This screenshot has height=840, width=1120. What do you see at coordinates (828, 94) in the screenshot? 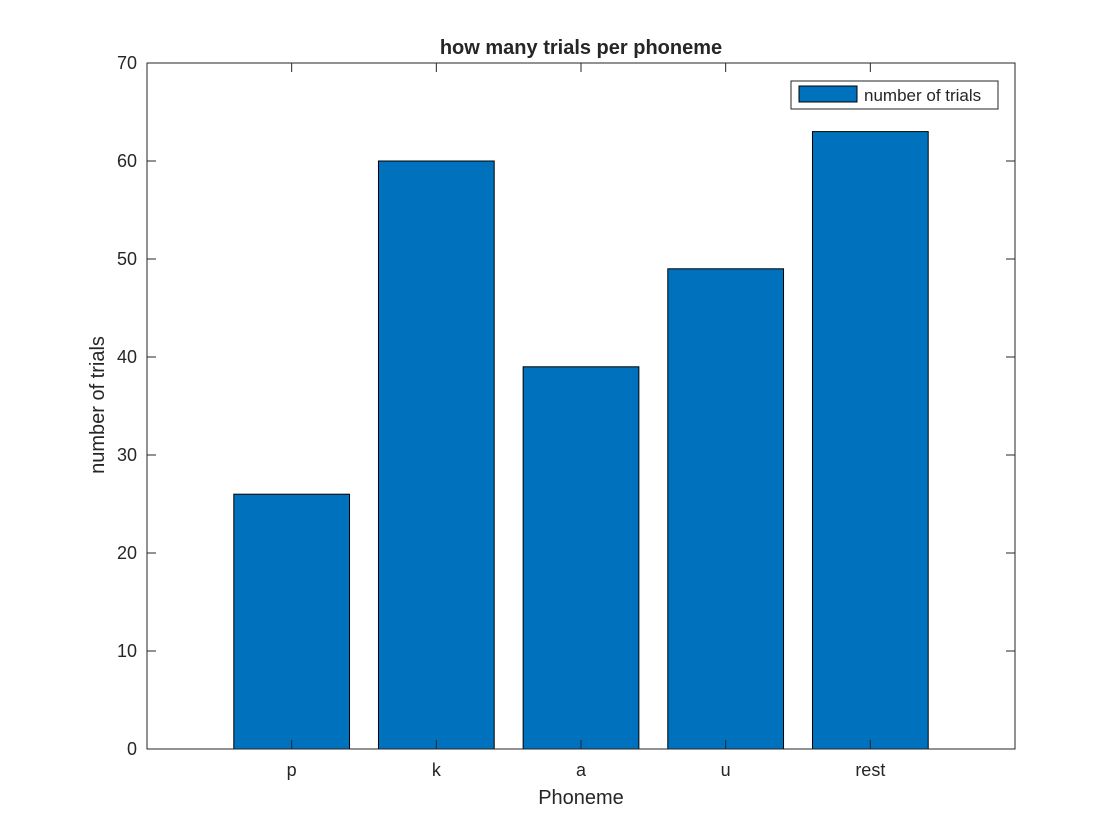
I see `legend-swatch` at bounding box center [828, 94].